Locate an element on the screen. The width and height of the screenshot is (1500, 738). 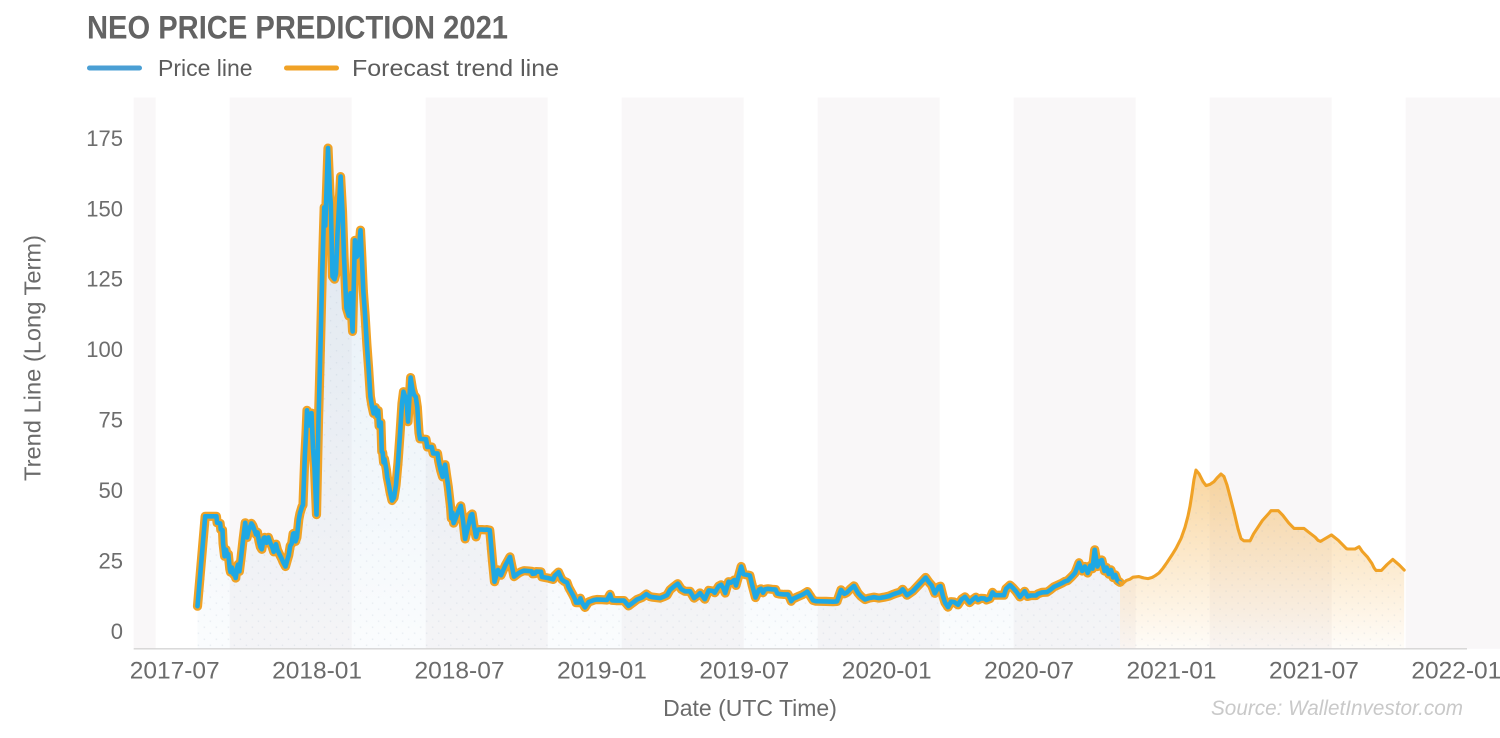
svg-text: 2021-01 is located at coordinates (1172, 671).